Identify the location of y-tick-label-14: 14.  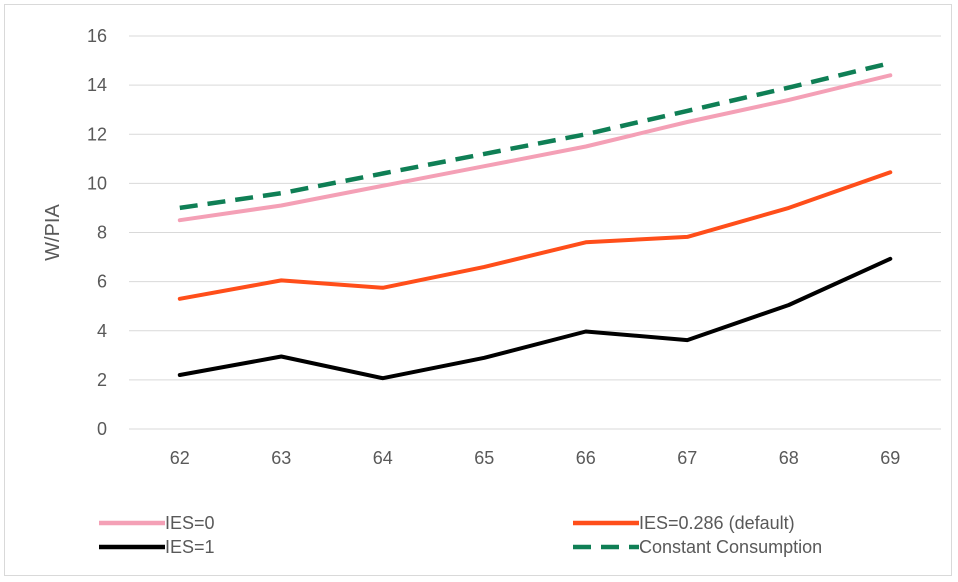
(97, 85).